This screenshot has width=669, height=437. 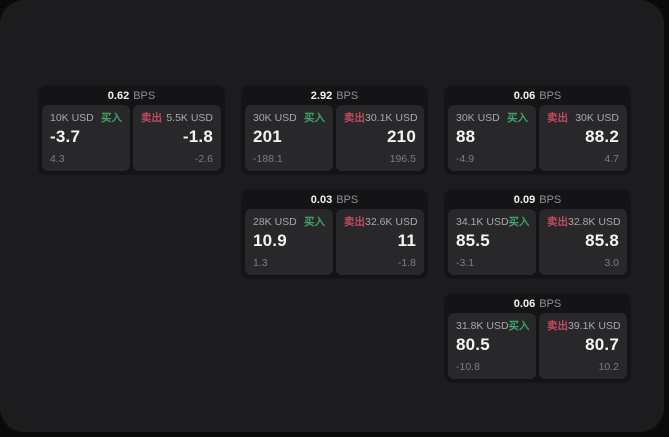 I want to click on sell-size: 30K USD, so click(x=597, y=118).